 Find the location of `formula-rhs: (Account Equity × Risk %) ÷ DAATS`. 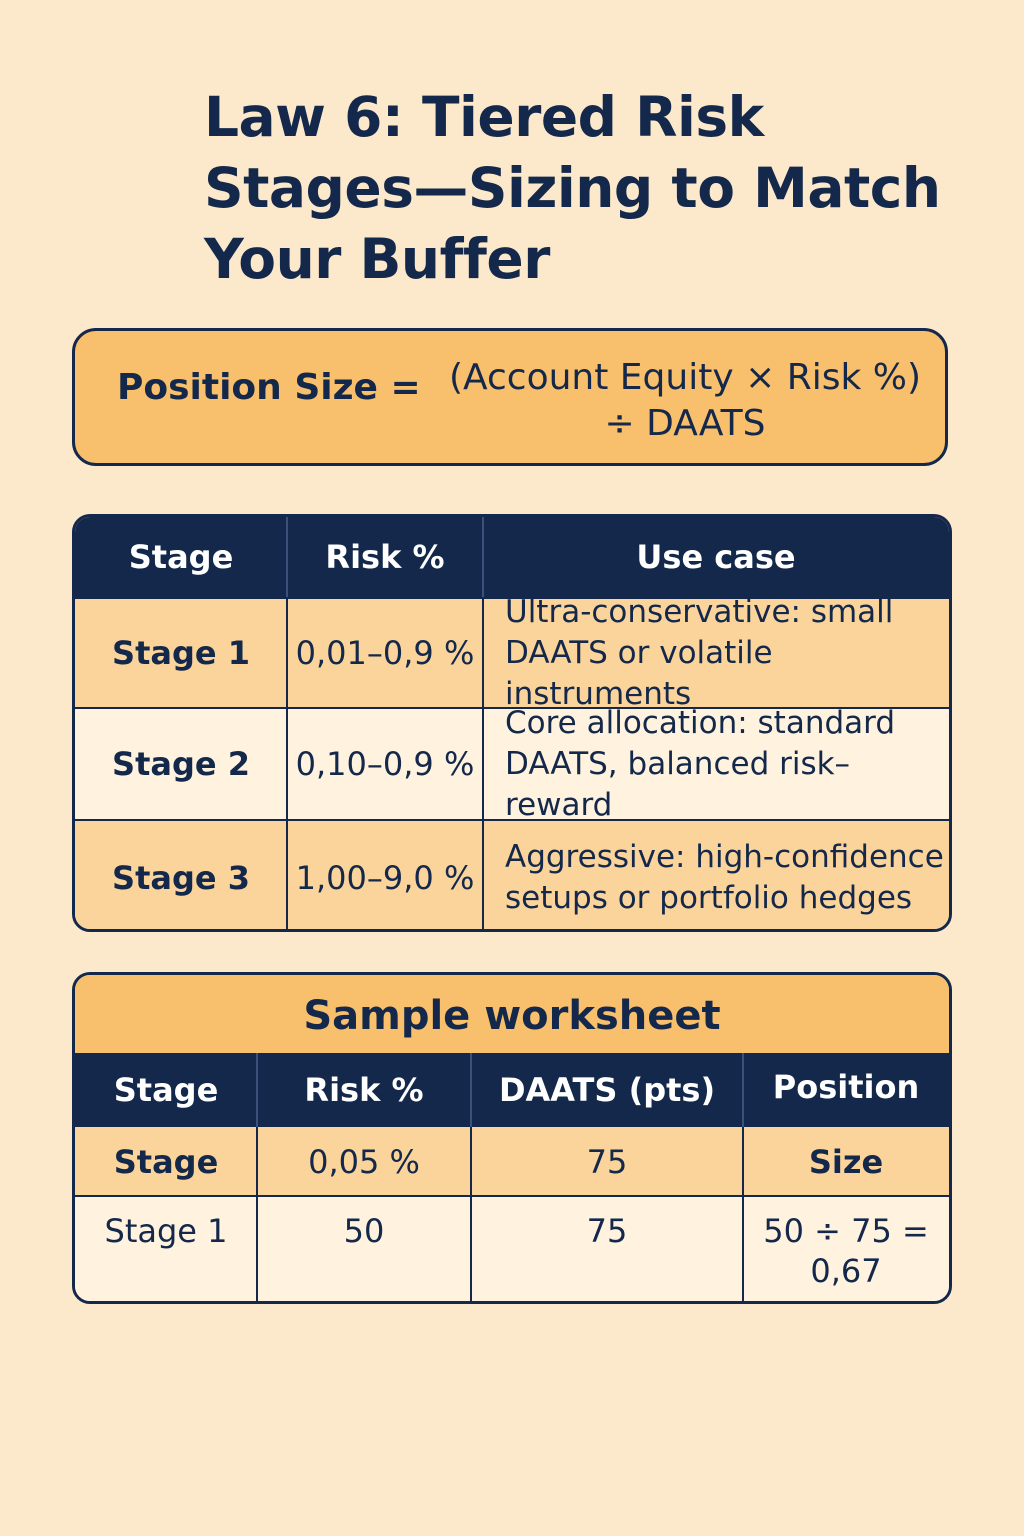

formula-rhs: (Account Equity × Risk %) ÷ DAATS is located at coordinates (685, 401).